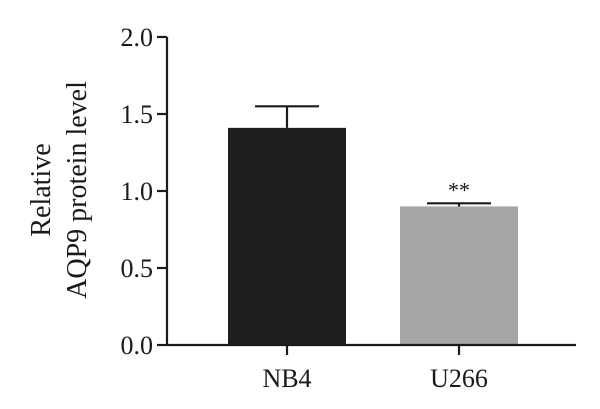 This screenshot has width=600, height=409. I want to click on y-axis-title-line-1: Relative, so click(41, 189).